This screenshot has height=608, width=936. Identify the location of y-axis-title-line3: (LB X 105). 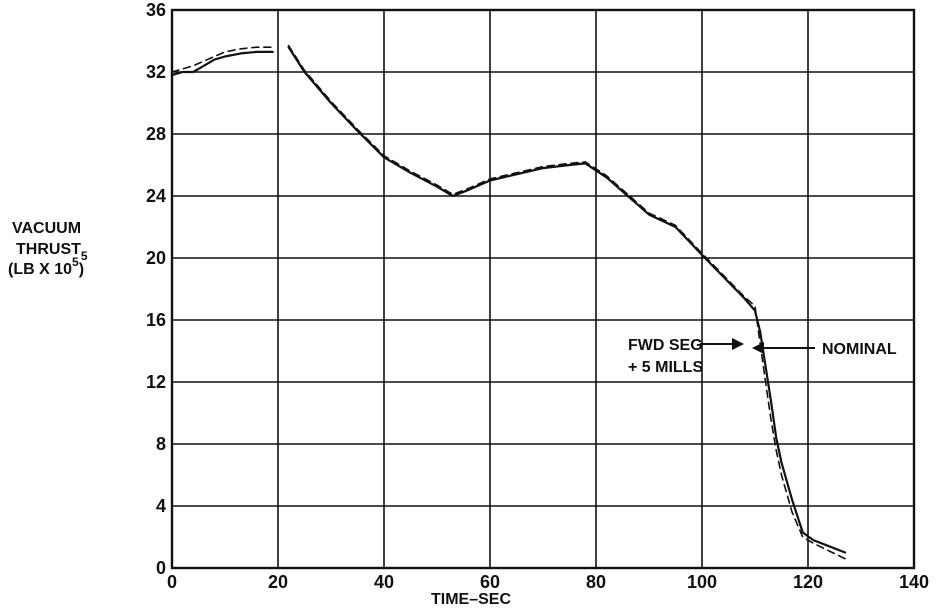
(46, 266).